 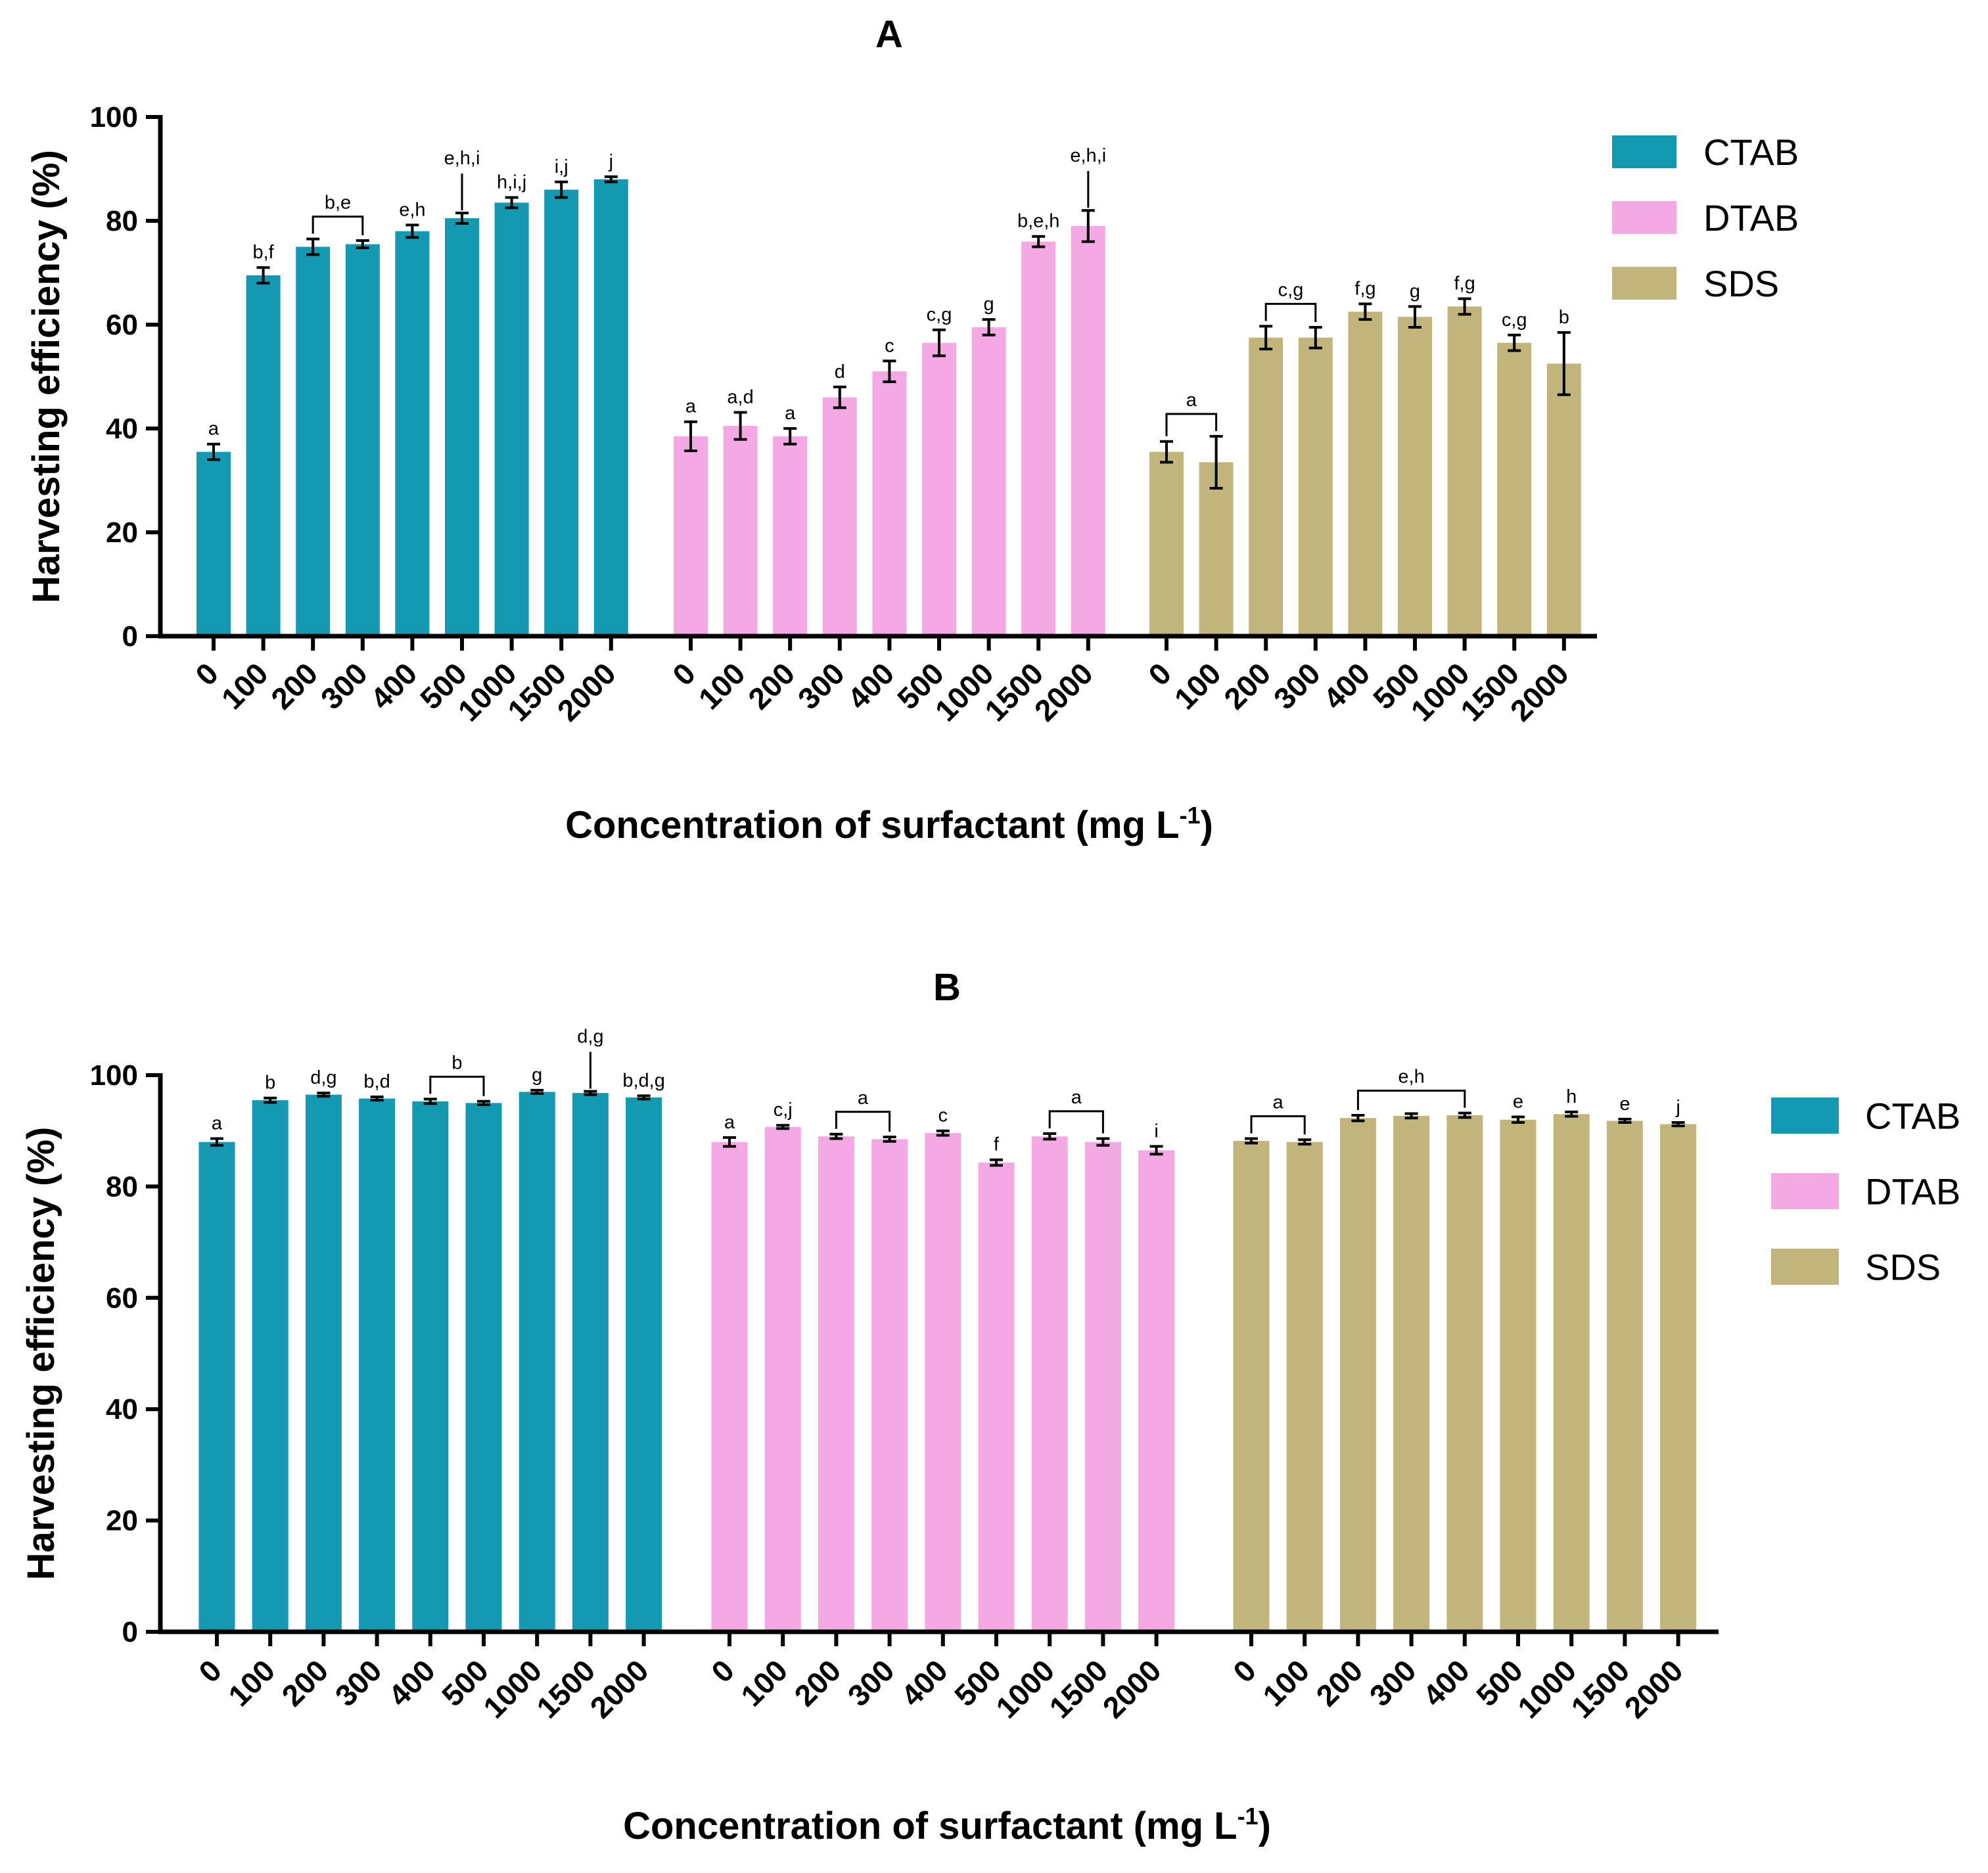 I want to click on panel-a-x-tick-label: 300, so click(x=821, y=686).